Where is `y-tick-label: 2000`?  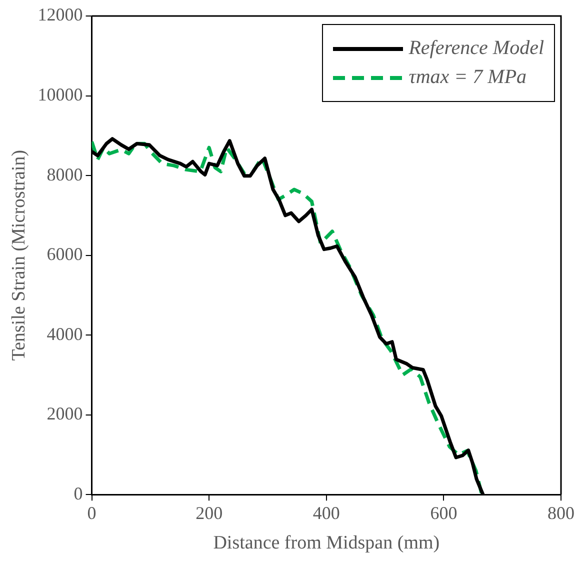 y-tick-label: 2000 is located at coordinates (64, 414).